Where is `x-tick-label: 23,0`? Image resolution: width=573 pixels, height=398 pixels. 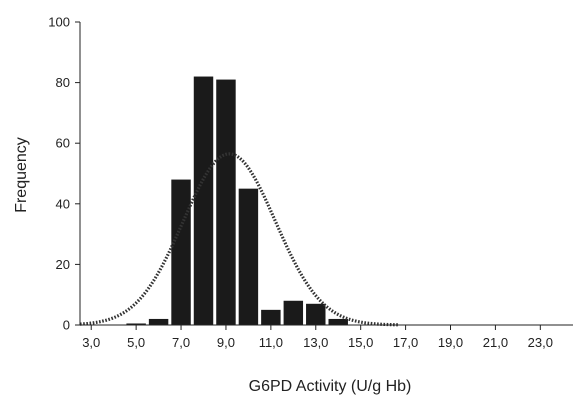
x-tick-label: 23,0 is located at coordinates (540, 342).